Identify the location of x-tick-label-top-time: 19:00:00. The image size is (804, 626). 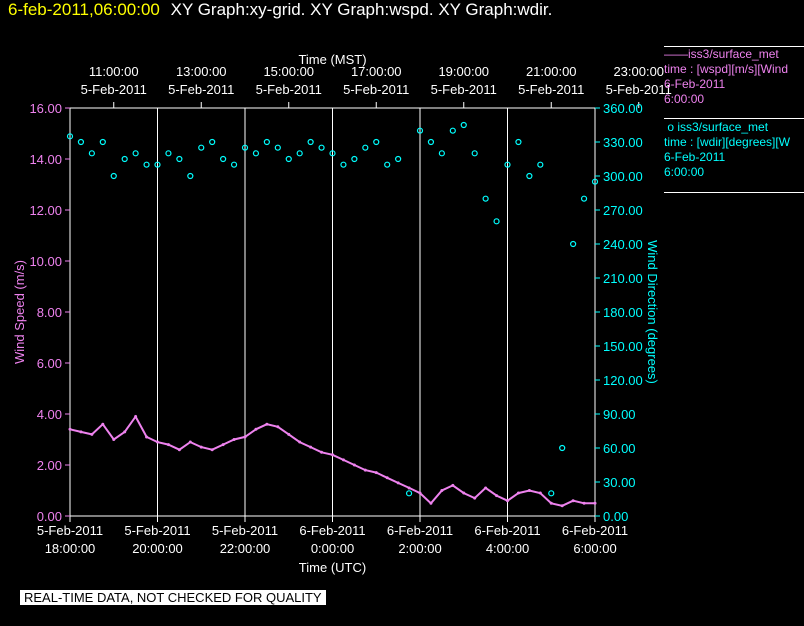
(463, 71).